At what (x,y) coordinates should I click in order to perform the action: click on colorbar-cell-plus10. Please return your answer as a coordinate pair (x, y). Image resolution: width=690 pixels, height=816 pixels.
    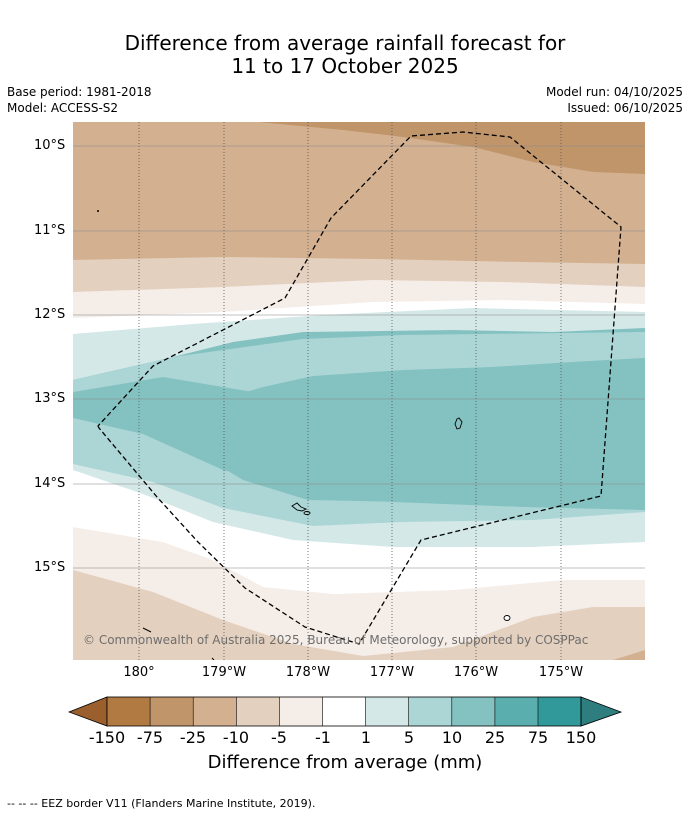
    Looking at the image, I should click on (473, 711).